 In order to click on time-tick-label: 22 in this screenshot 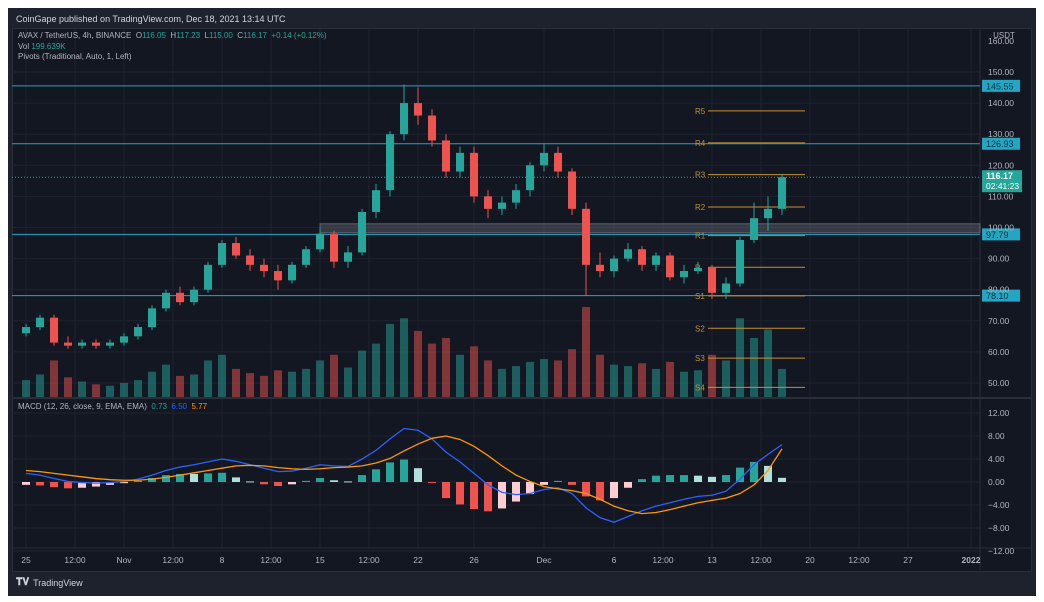, I will do `click(418, 560)`.